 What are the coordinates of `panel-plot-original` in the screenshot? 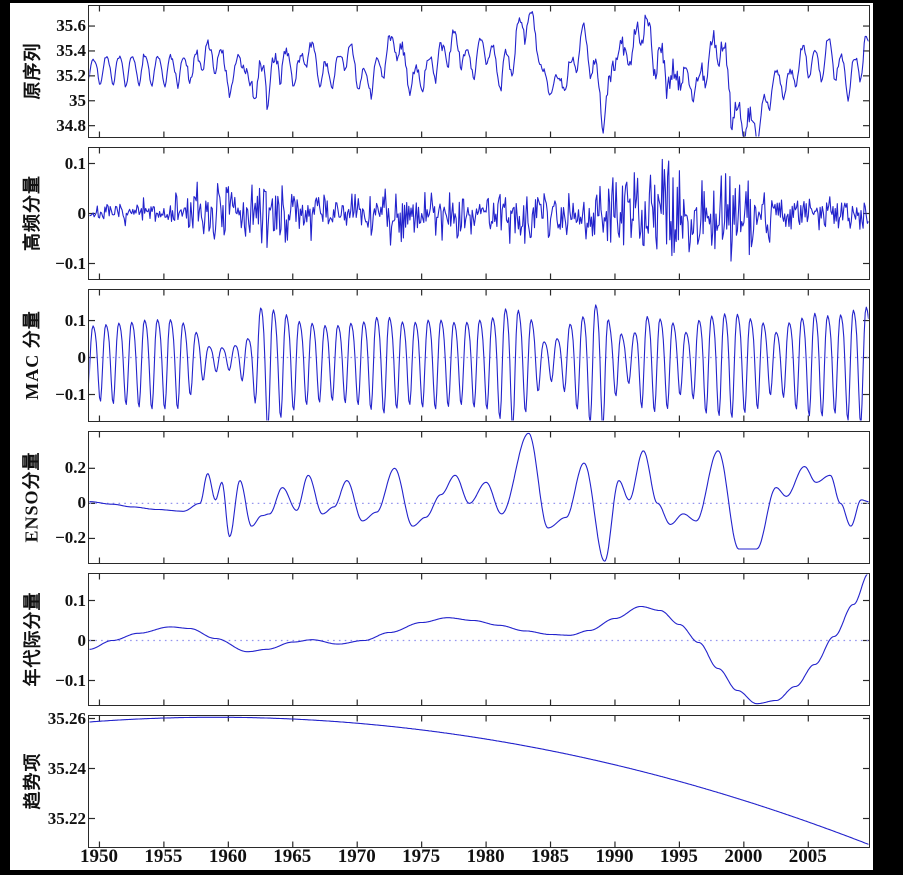 It's located at (479, 71).